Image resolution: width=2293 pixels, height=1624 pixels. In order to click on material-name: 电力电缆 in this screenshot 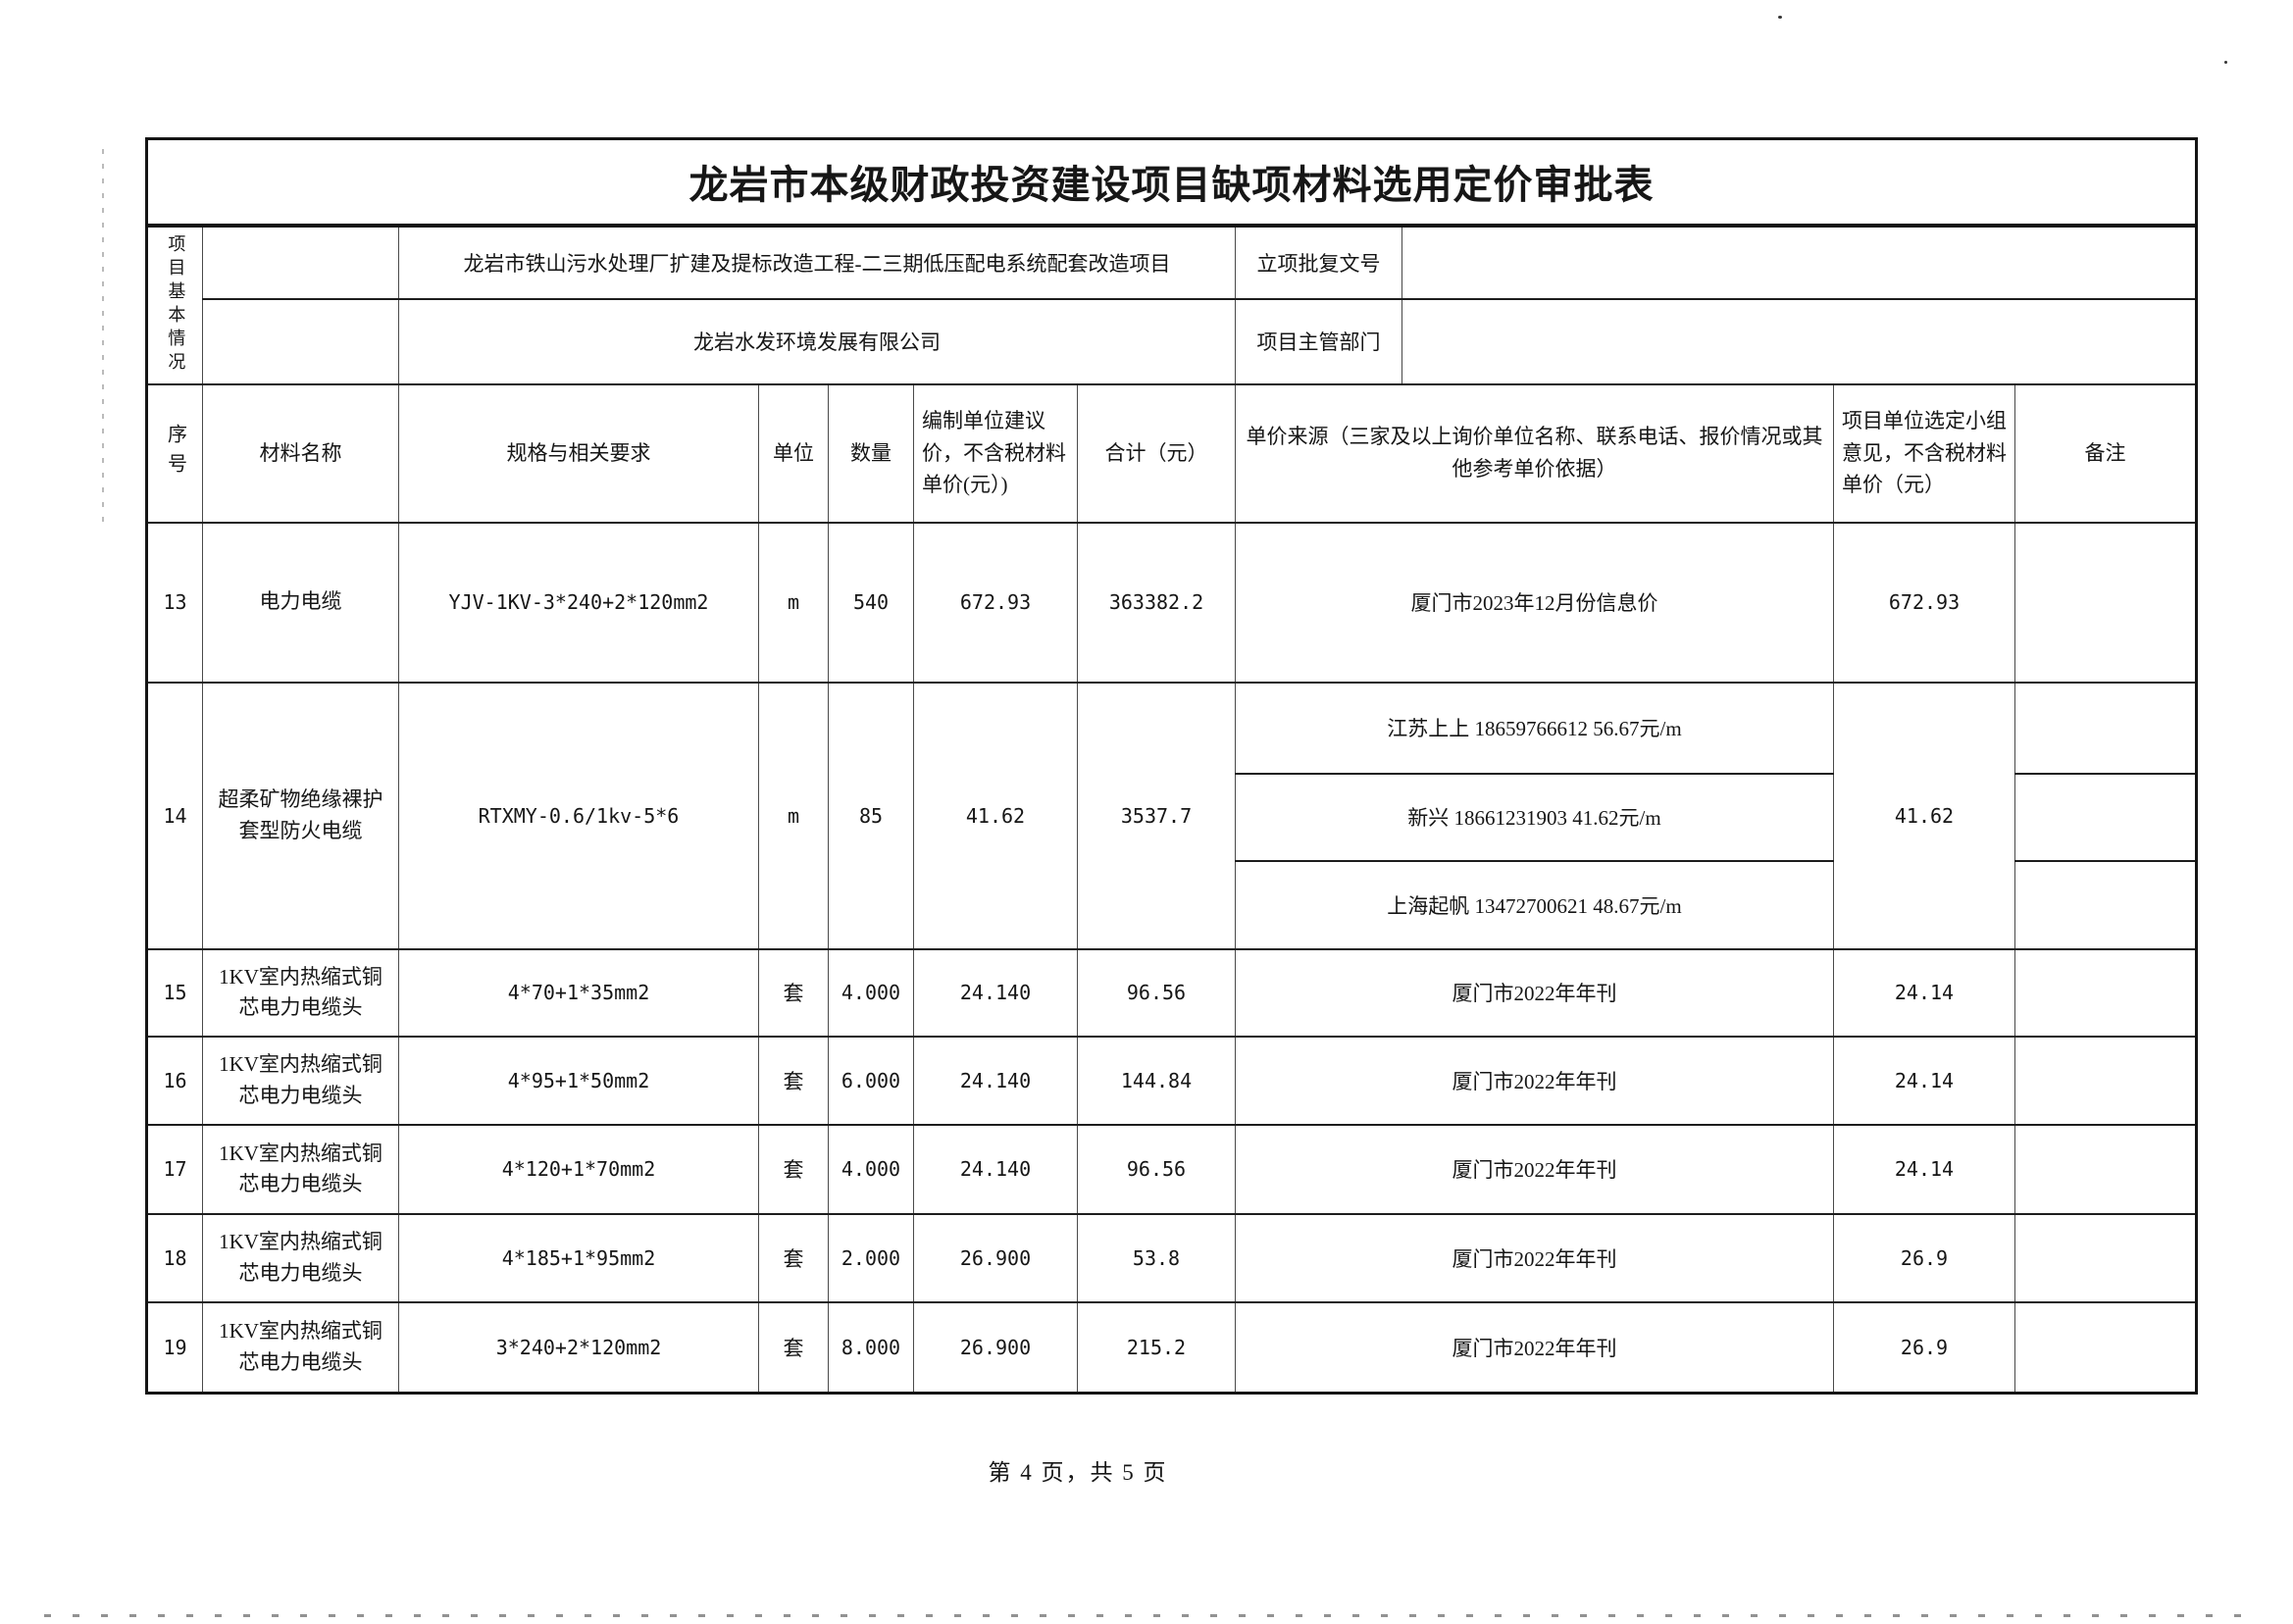, I will do `click(300, 601)`.